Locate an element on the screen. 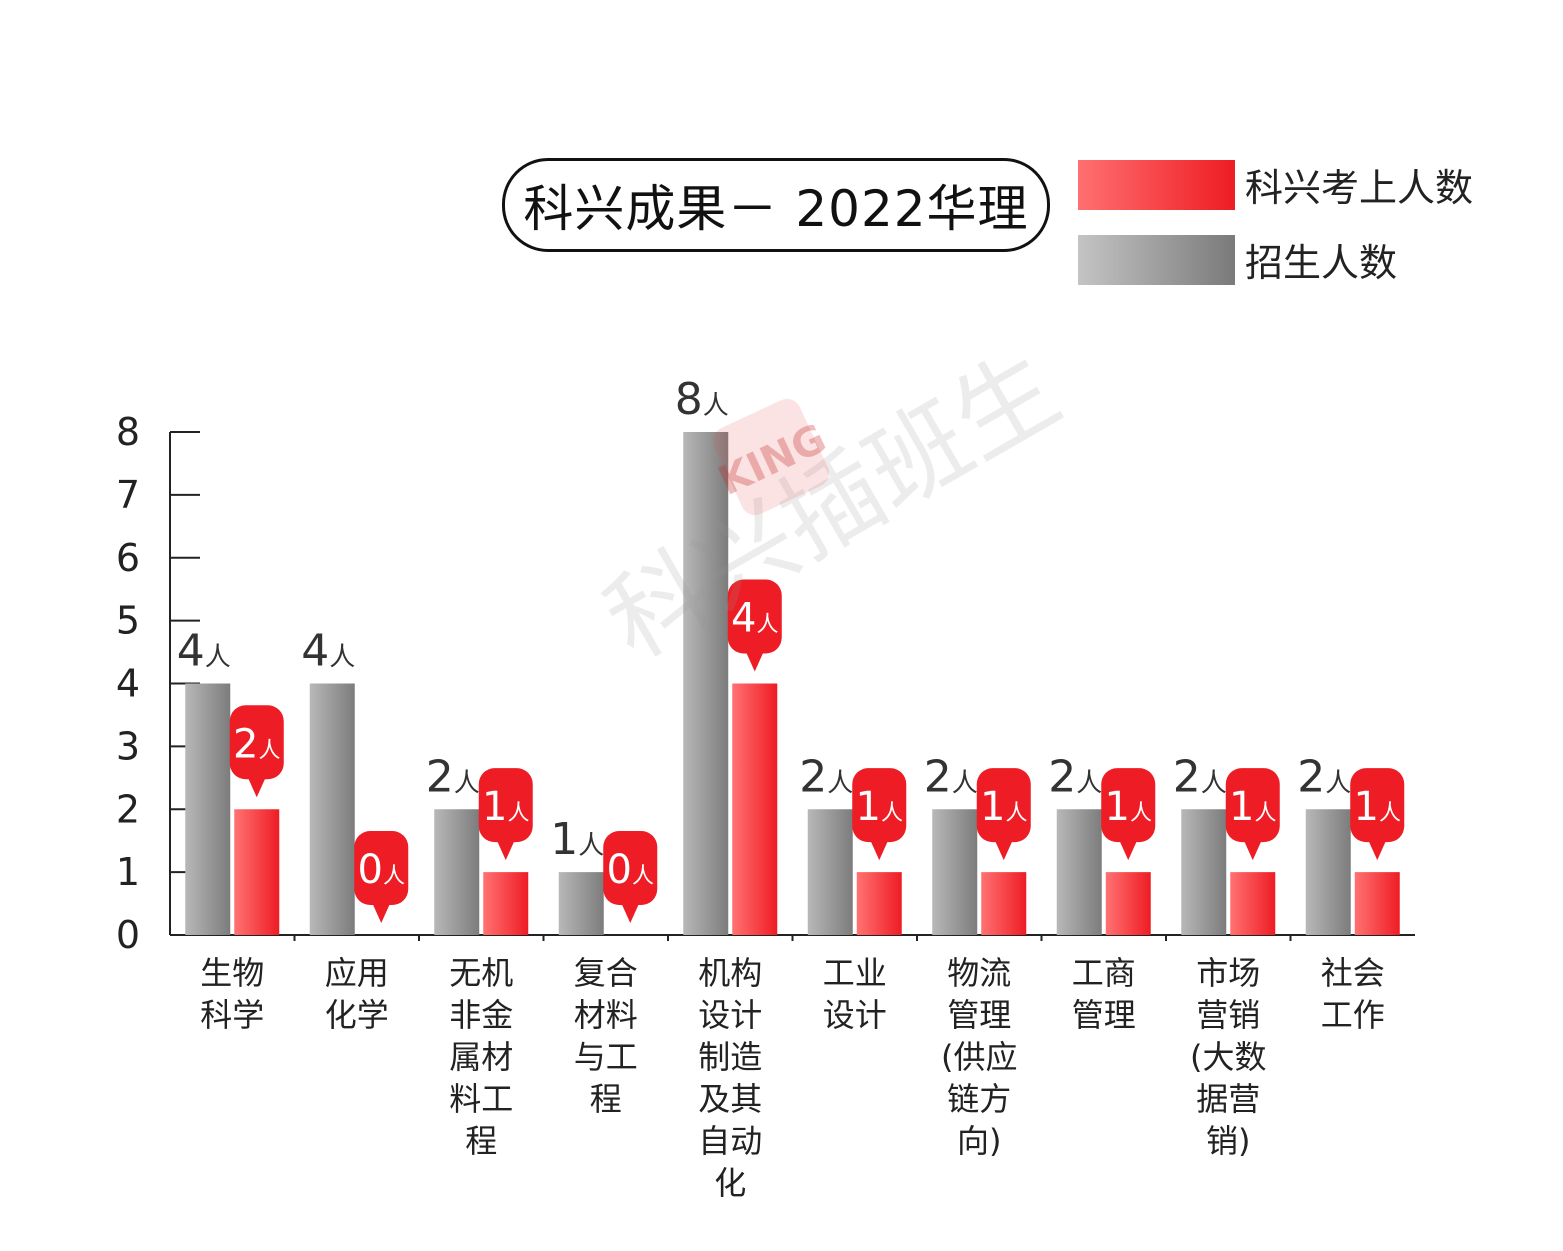 The width and height of the screenshot is (1563, 1251). category-label: 工业 设计 is located at coordinates (854, 994).